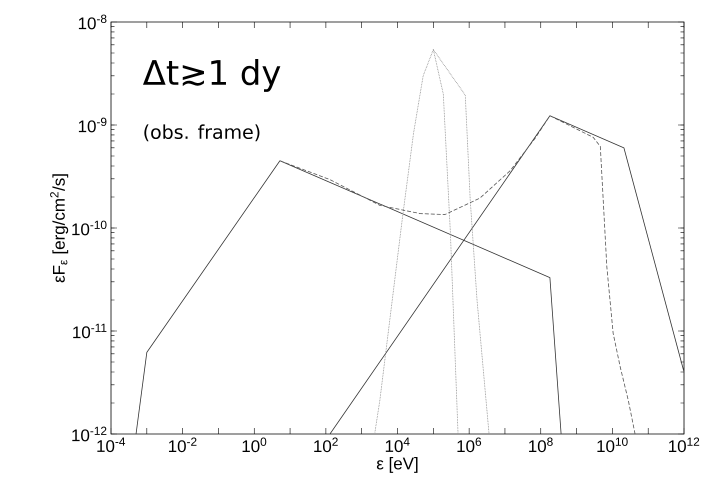 Image resolution: width=706 pixels, height=499 pixels. What do you see at coordinates (684, 445) in the screenshot?
I see `x-tick-label: 10$^{12}$` at bounding box center [684, 445].